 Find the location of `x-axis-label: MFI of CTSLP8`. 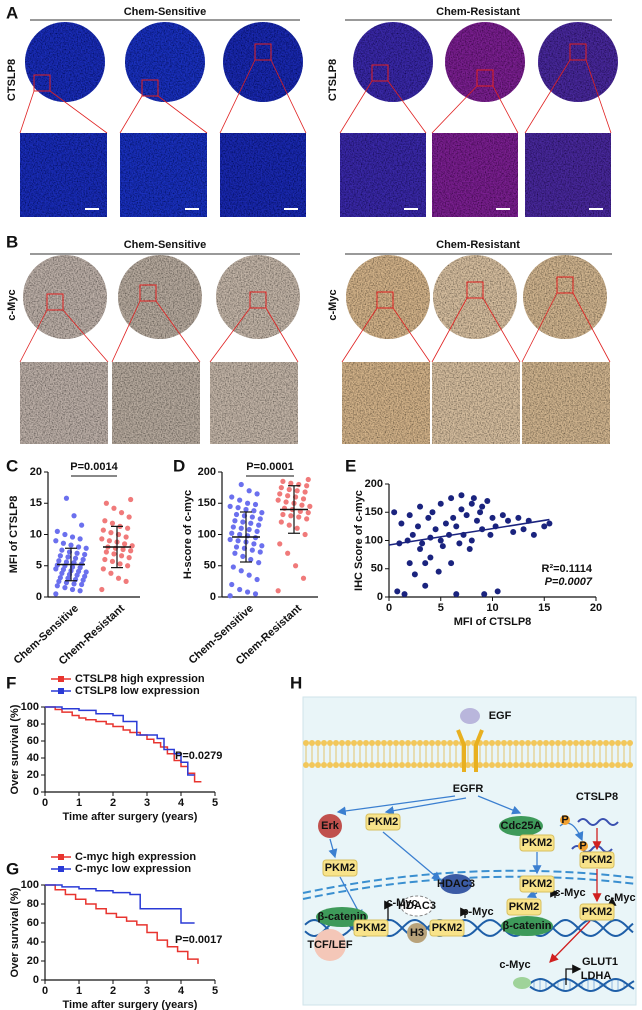

x-axis-label: MFI of CTSLP8 is located at coordinates (493, 622).